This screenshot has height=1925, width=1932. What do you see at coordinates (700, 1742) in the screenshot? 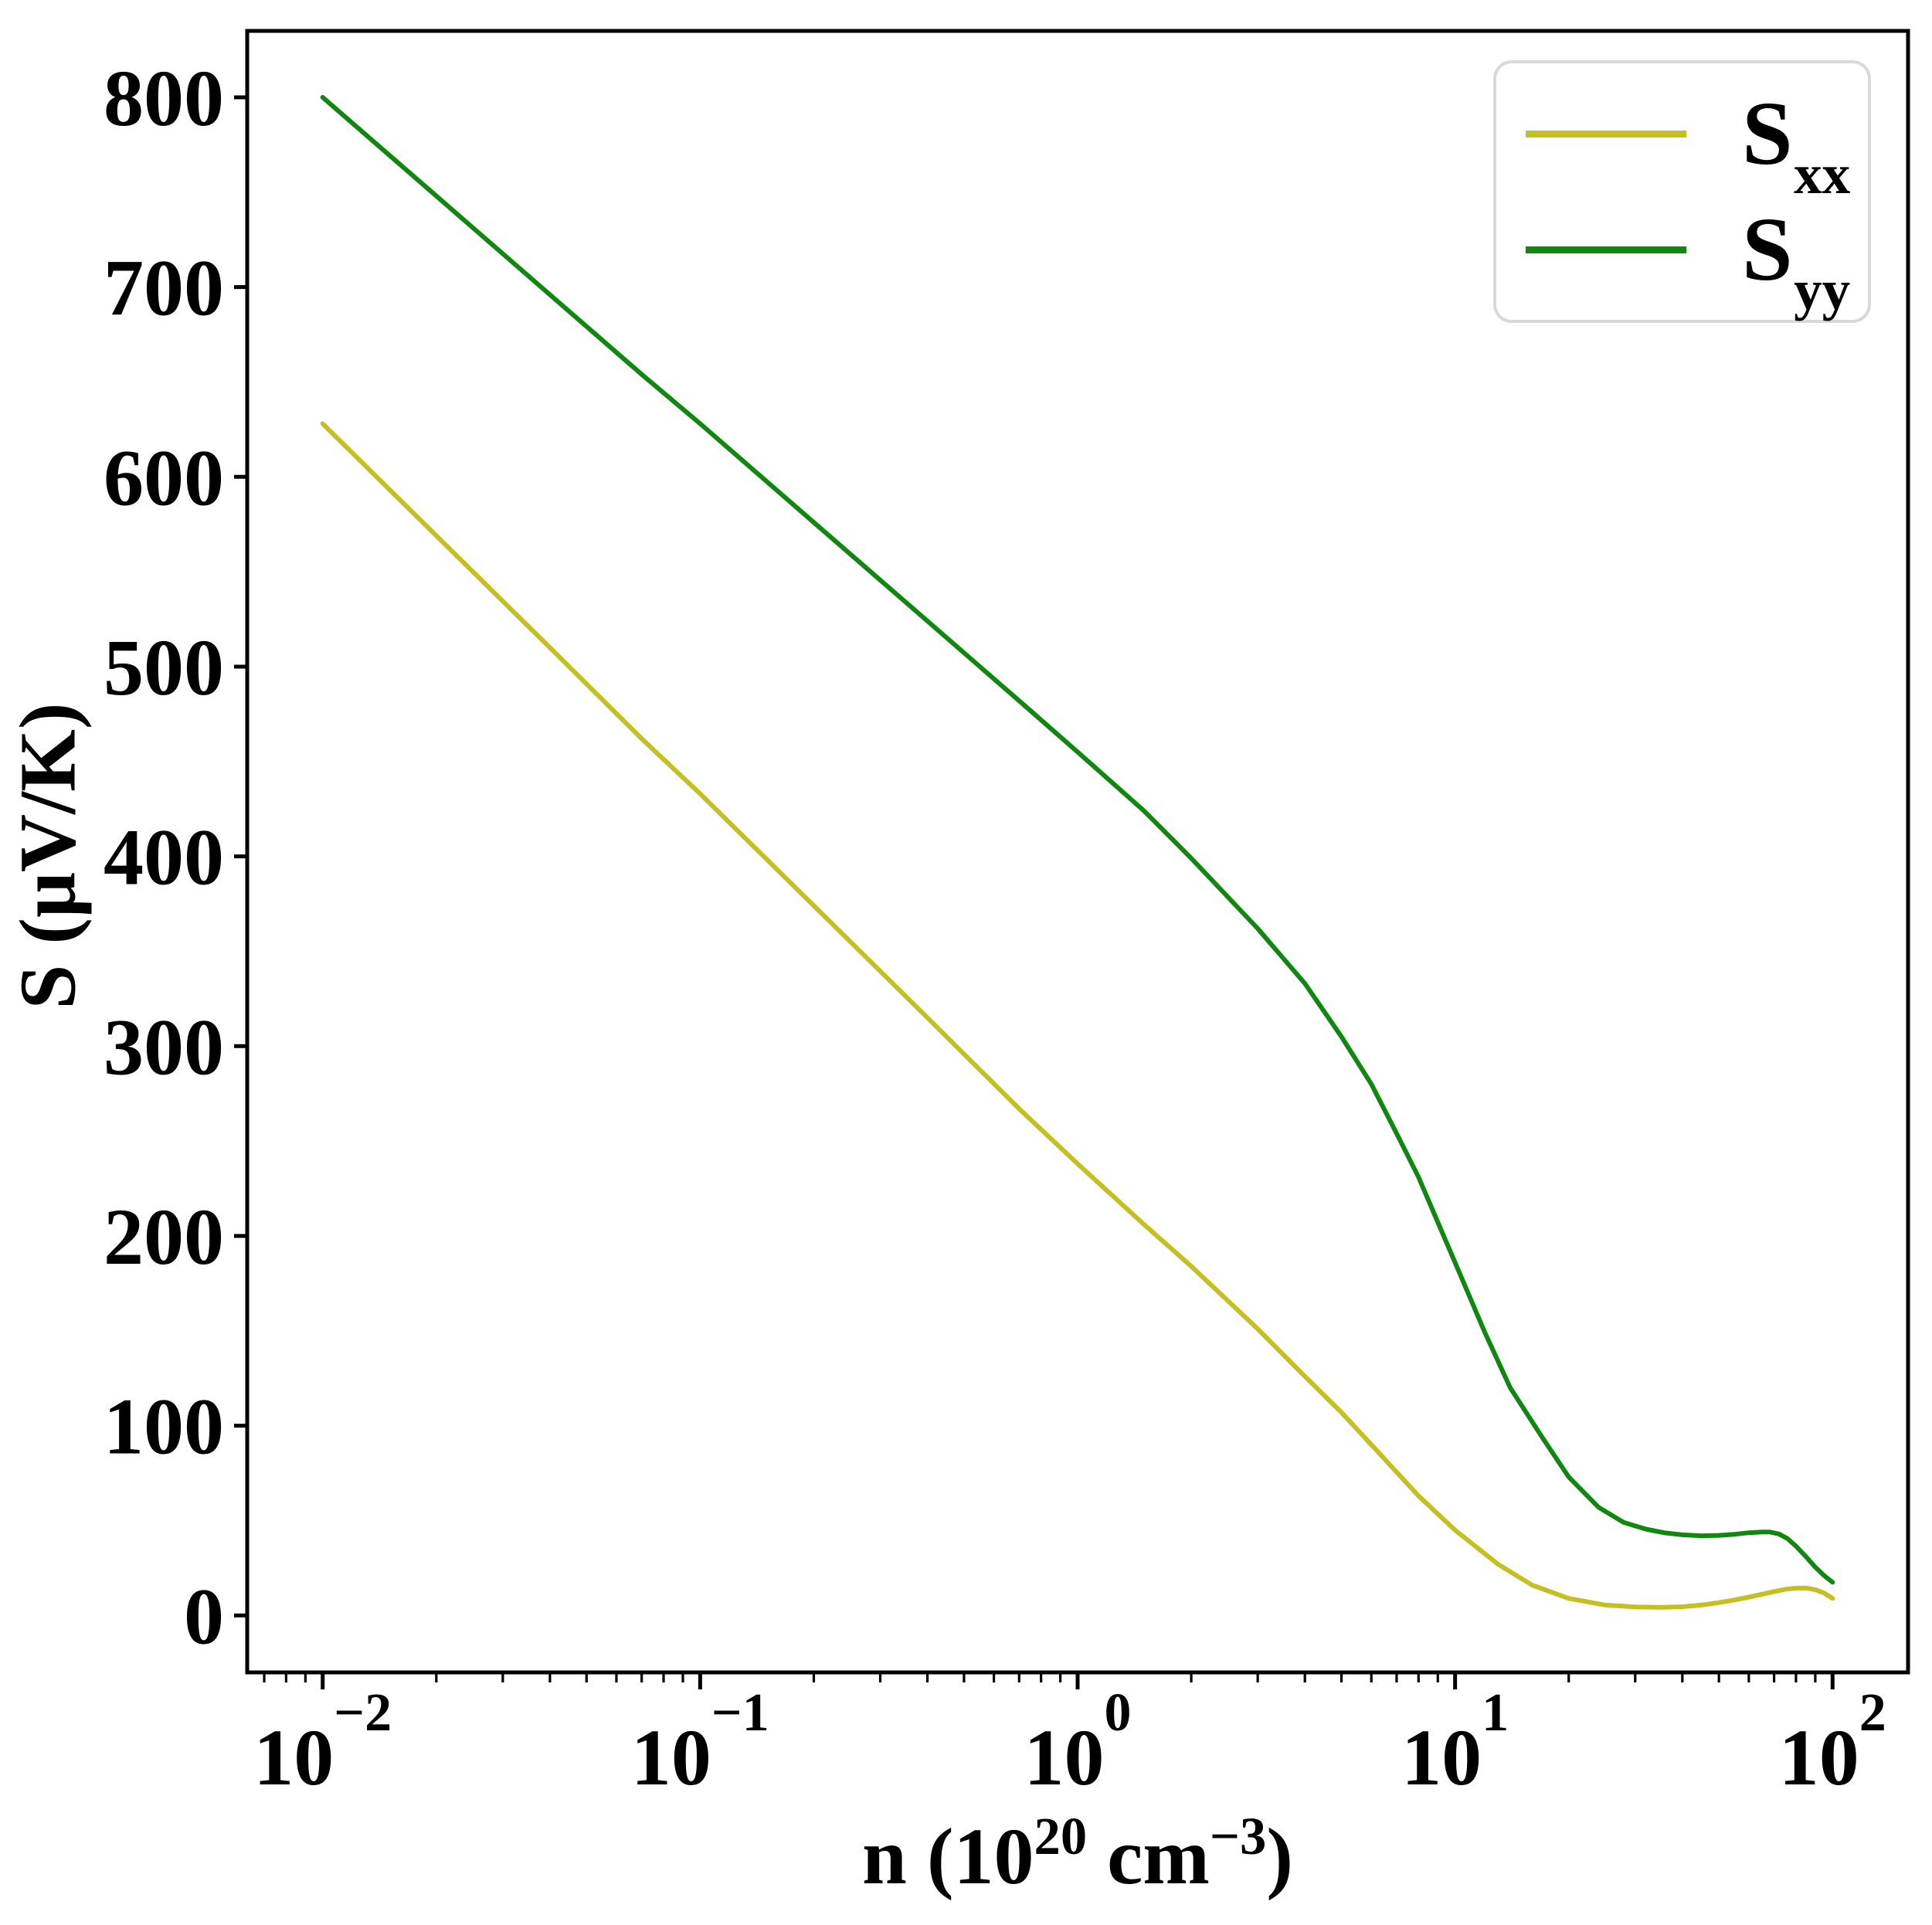
I see `x-axis-tick-label: 10−1` at bounding box center [700, 1742].